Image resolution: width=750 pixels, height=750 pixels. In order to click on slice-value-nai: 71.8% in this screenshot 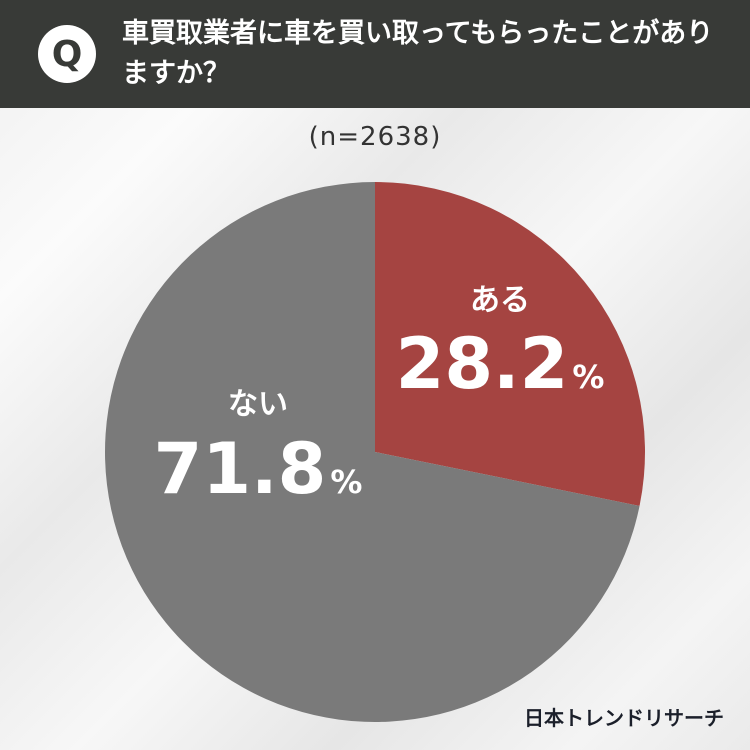, I will do `click(258, 469)`.